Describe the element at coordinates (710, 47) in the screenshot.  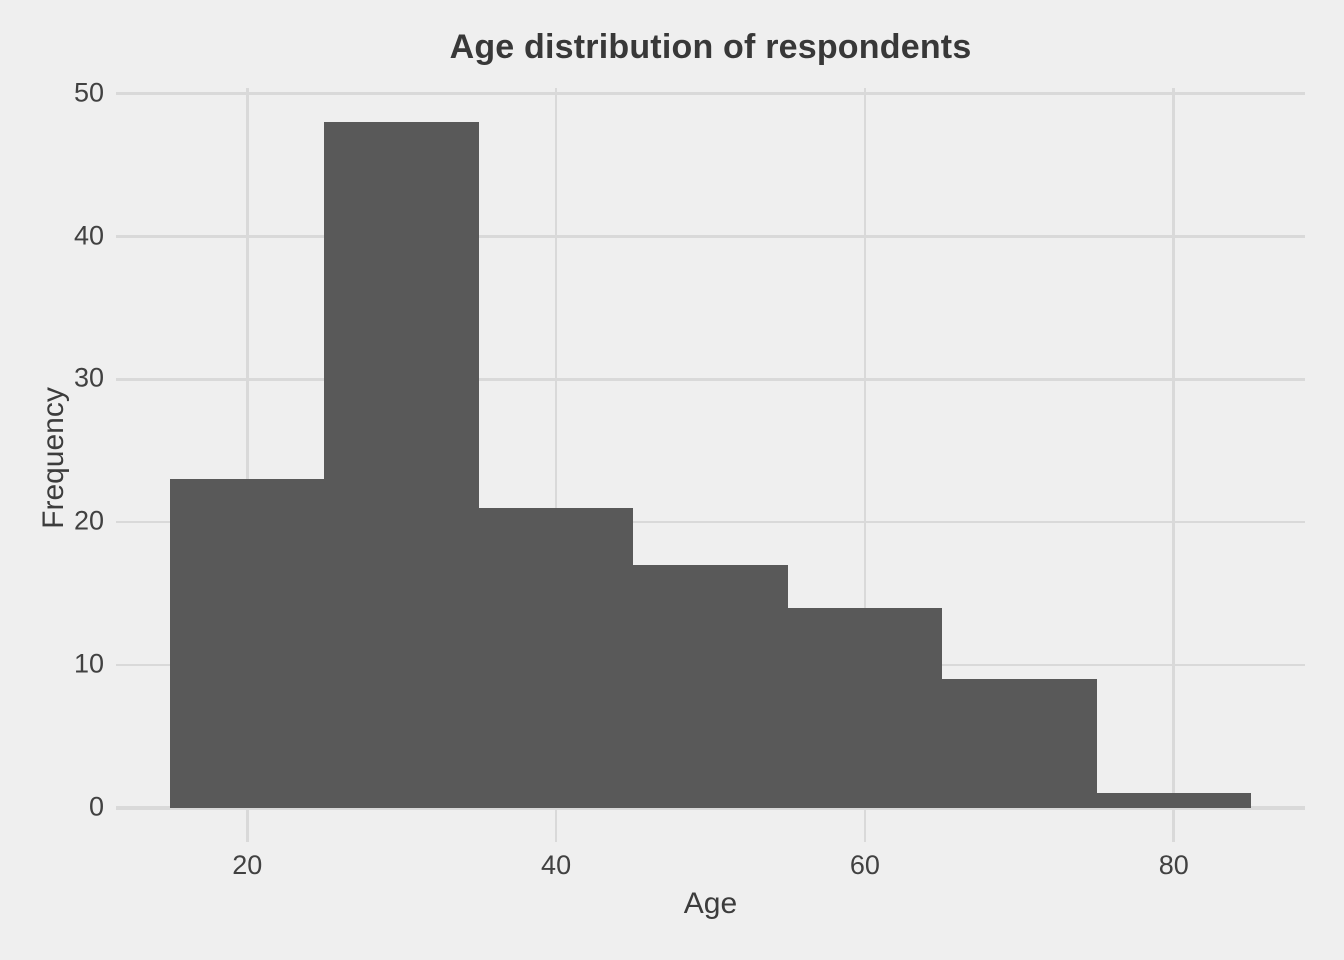
I see `chart-title: Age distribution of respondents` at that location.